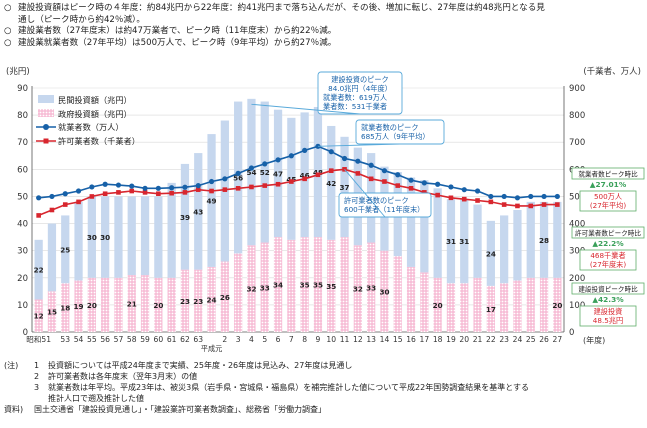 This screenshot has height=428, width=647. I want to click on workers-panel-pct: ▲27.01%, so click(608, 184).